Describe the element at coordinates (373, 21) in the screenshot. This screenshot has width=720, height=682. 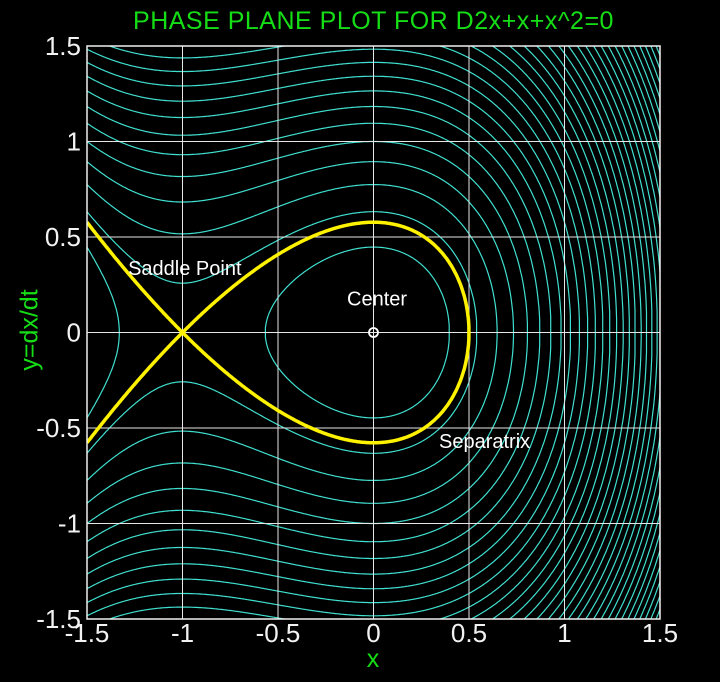
I see `plot-title: PHASE PLANE PLOT FOR D2x+x+x^2=0` at that location.